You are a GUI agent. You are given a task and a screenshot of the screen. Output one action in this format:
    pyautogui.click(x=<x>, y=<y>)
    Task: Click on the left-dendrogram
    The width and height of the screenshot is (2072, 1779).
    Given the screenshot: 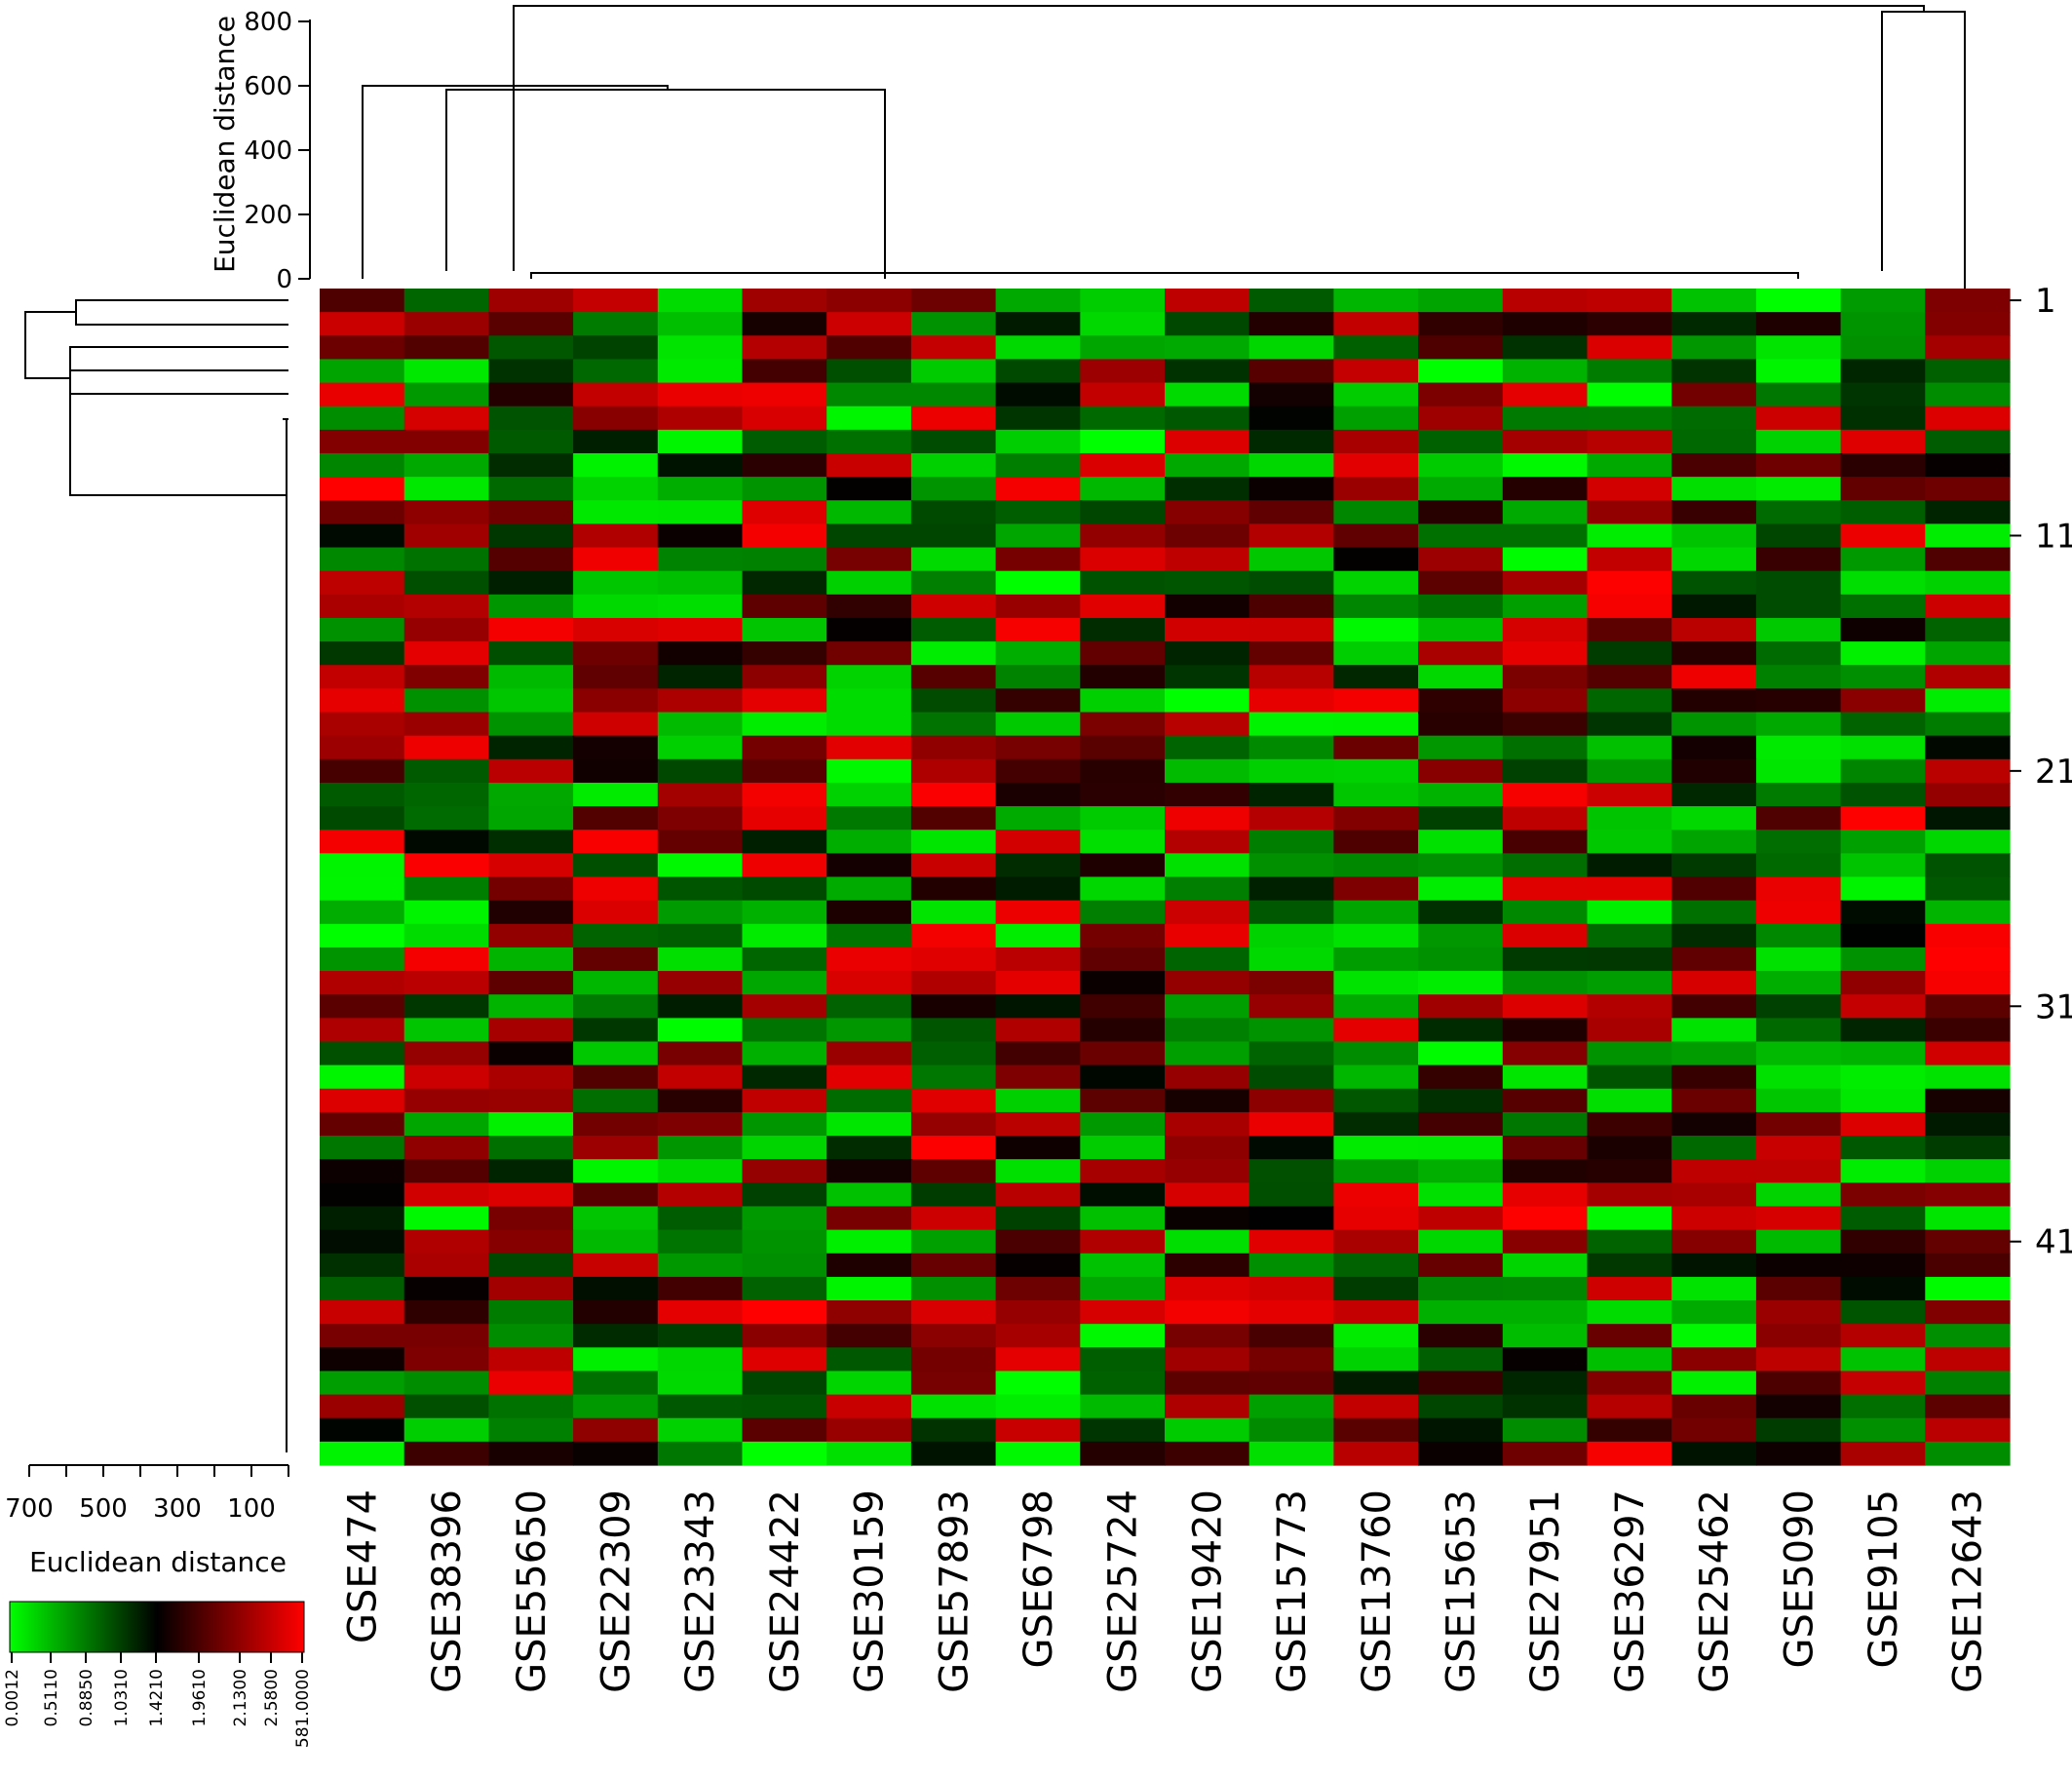 What is the action you would take?
    pyautogui.click(x=156, y=876)
    